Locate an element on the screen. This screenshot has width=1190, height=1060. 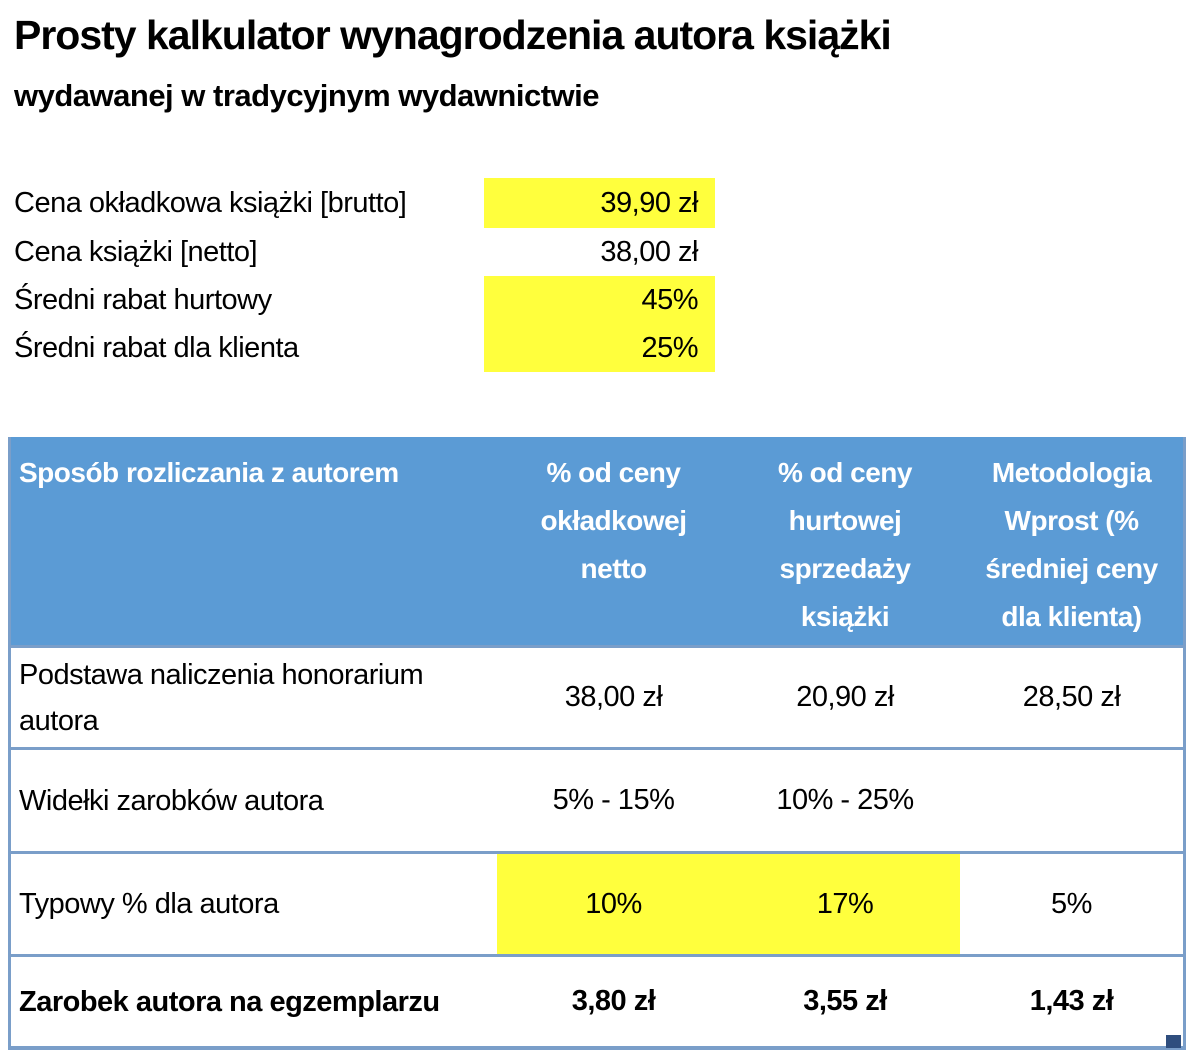
cell-author-earnings-cover-net: 3,80 zł is located at coordinates (613, 1001).